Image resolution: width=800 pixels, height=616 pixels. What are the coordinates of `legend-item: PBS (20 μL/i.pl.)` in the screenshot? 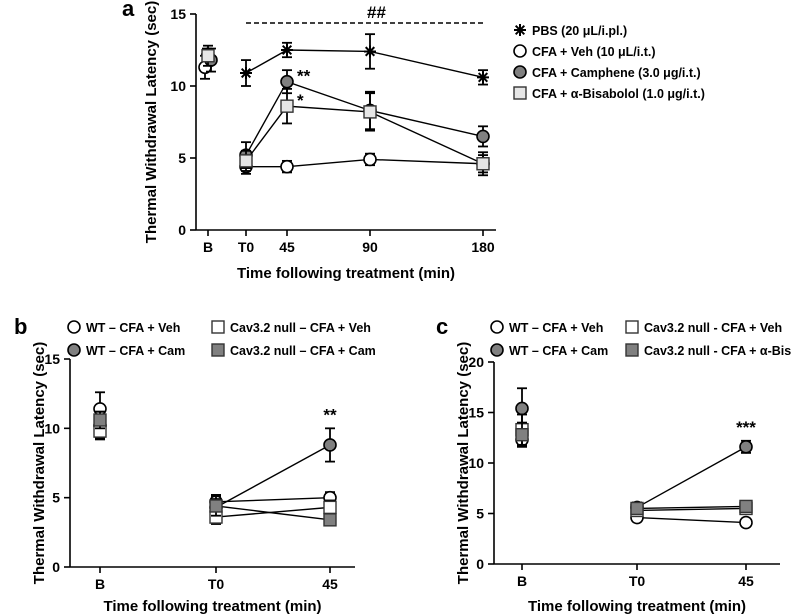 It's located at (570, 31).